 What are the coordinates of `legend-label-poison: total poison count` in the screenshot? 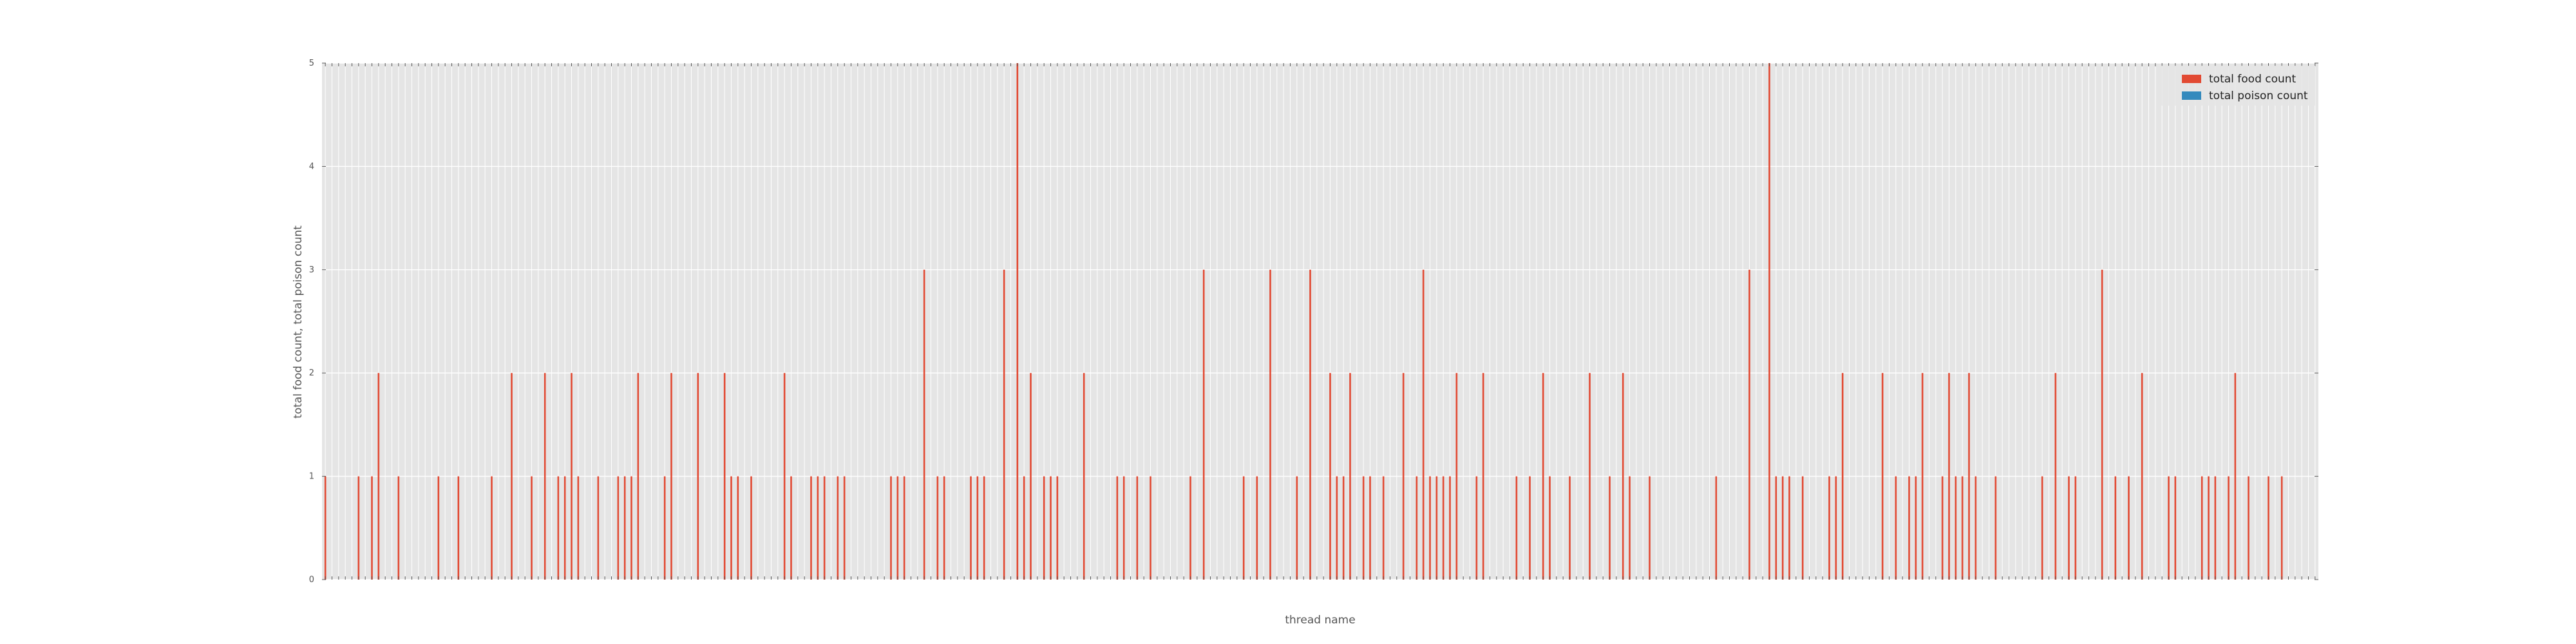 It's located at (2258, 96).